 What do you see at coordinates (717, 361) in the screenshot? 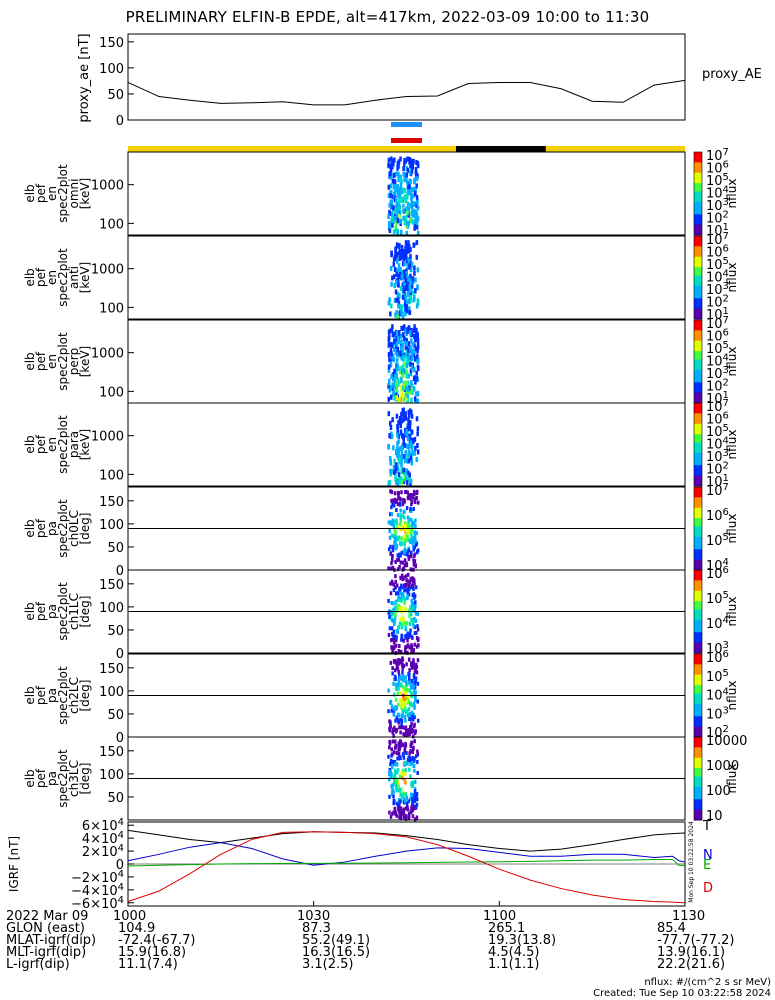
I see `colorbar-tick-label: 104` at bounding box center [717, 361].